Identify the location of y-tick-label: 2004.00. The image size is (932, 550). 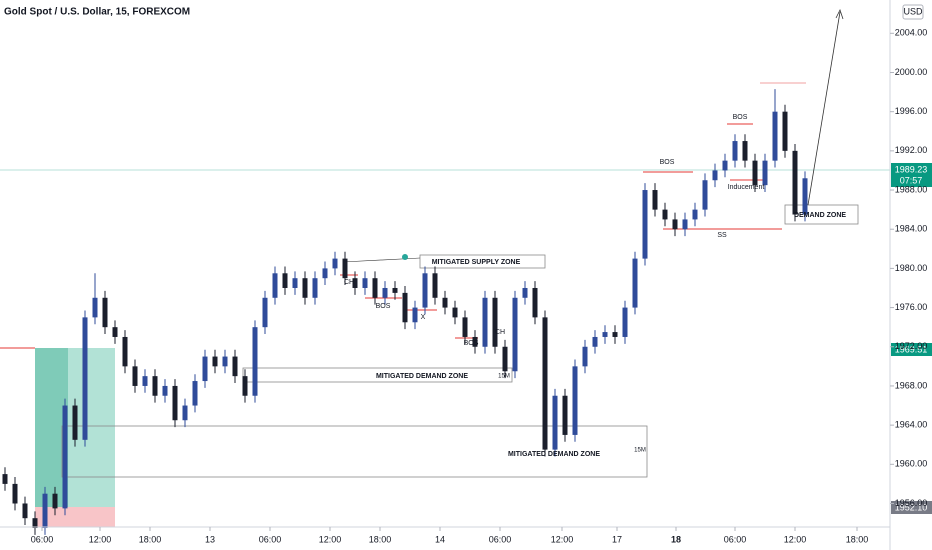
(911, 33).